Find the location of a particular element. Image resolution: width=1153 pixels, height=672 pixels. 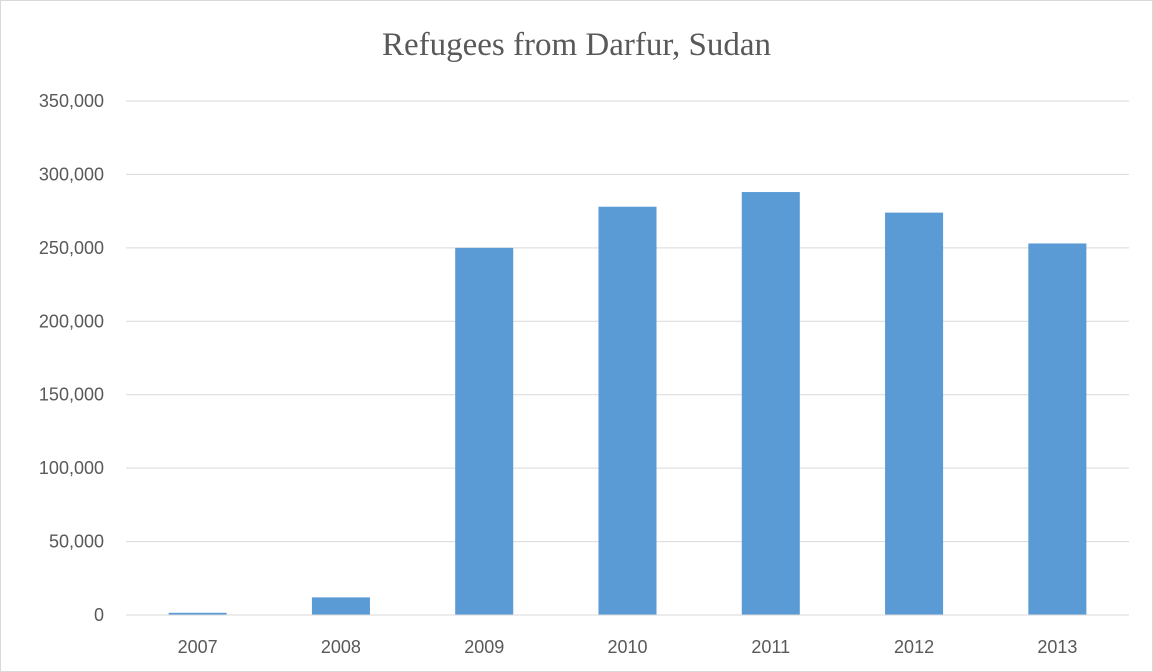

x-tick-label: 2008 is located at coordinates (341, 647).